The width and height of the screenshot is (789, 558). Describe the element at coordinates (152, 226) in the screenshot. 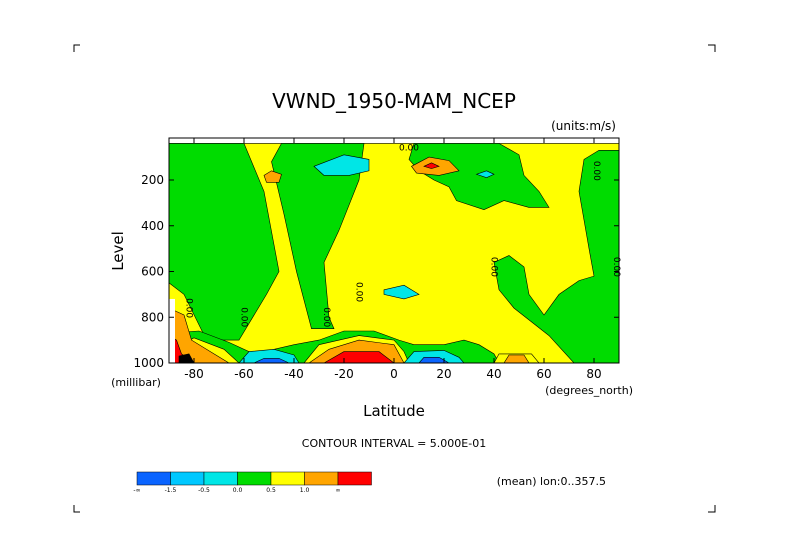

I see `y-tick-label: 400` at that location.